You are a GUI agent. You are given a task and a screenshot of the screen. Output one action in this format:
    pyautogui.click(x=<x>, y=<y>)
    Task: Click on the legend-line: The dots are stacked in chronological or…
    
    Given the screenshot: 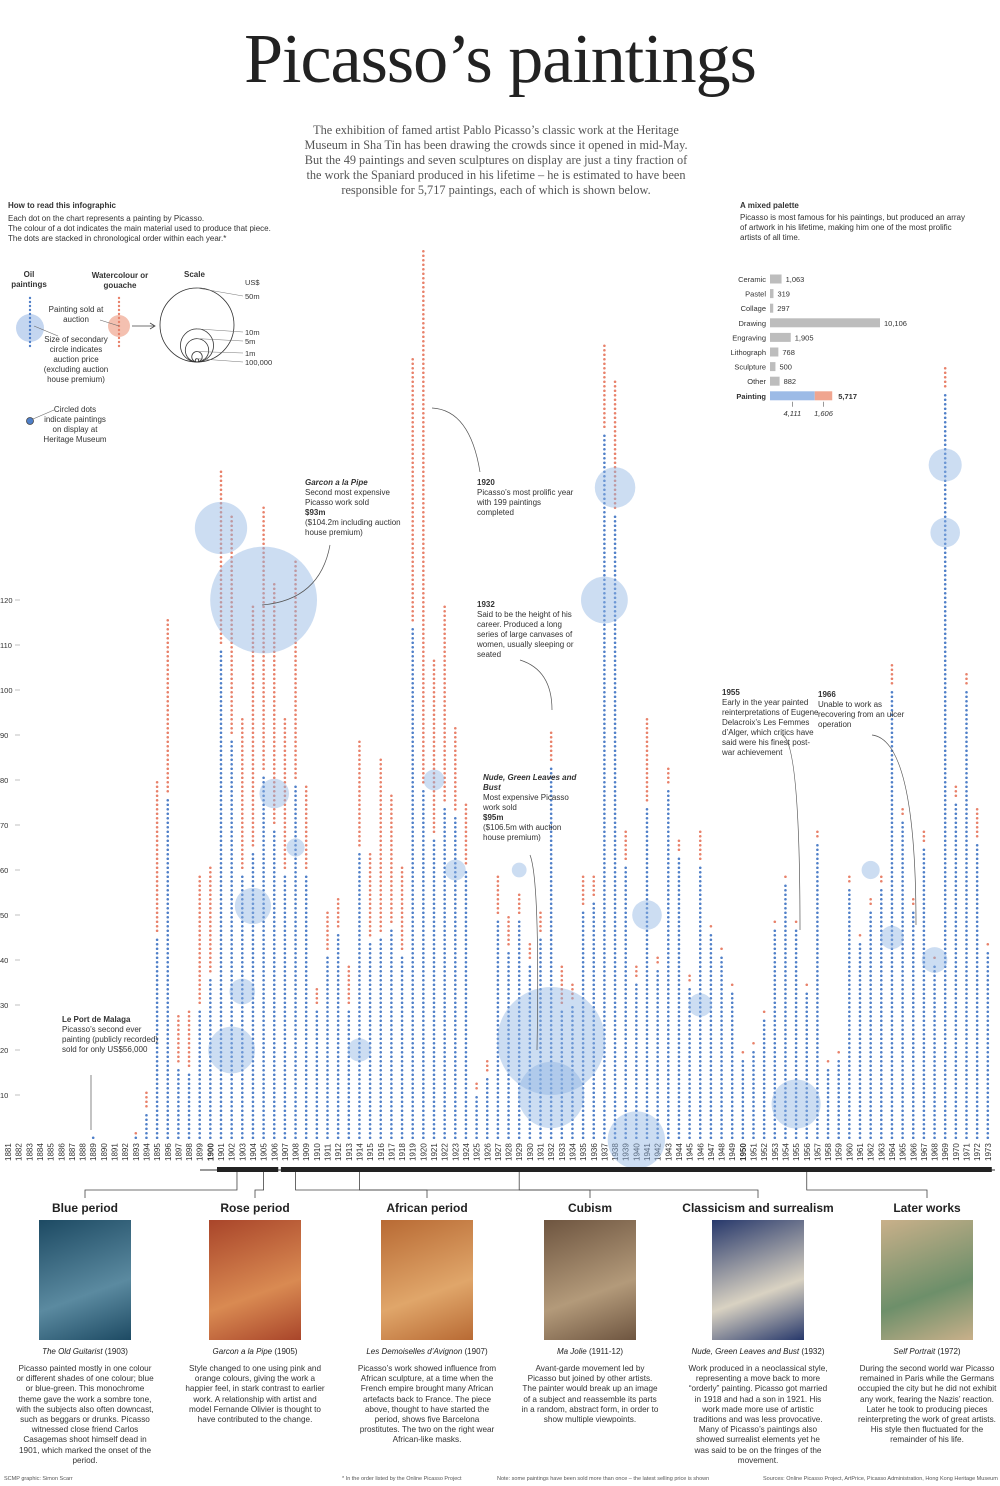 What is the action you would take?
    pyautogui.click(x=117, y=238)
    